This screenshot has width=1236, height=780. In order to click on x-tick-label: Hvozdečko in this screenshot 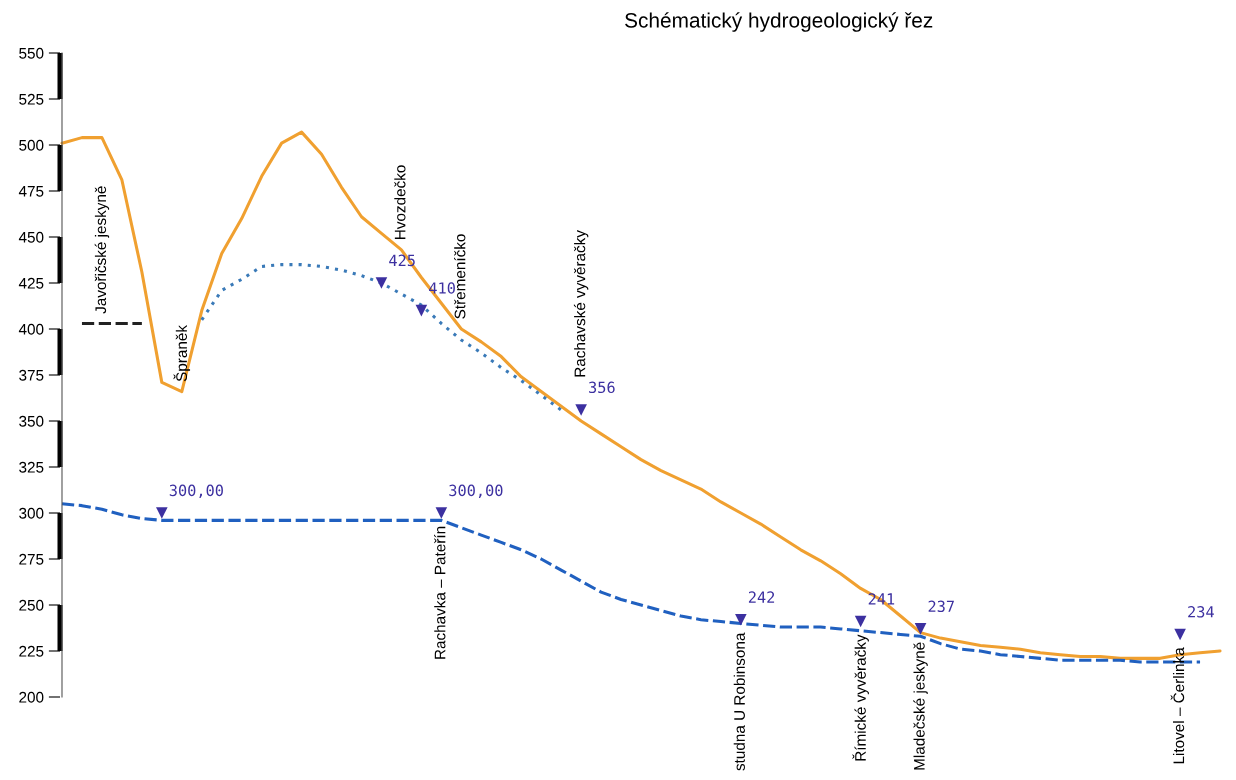, I will do `click(400, 202)`.